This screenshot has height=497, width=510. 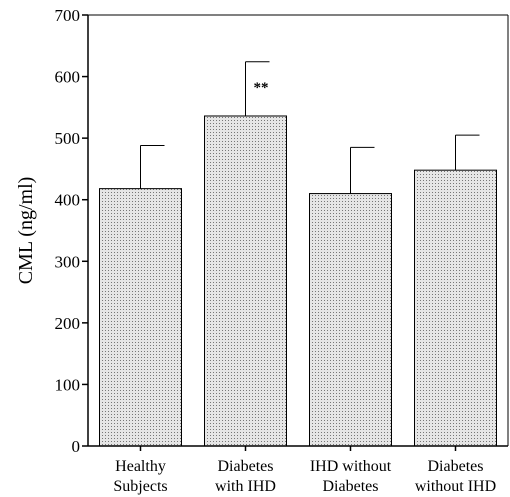 I want to click on x-tick-label-2-1: Diabetes, so click(x=351, y=486).